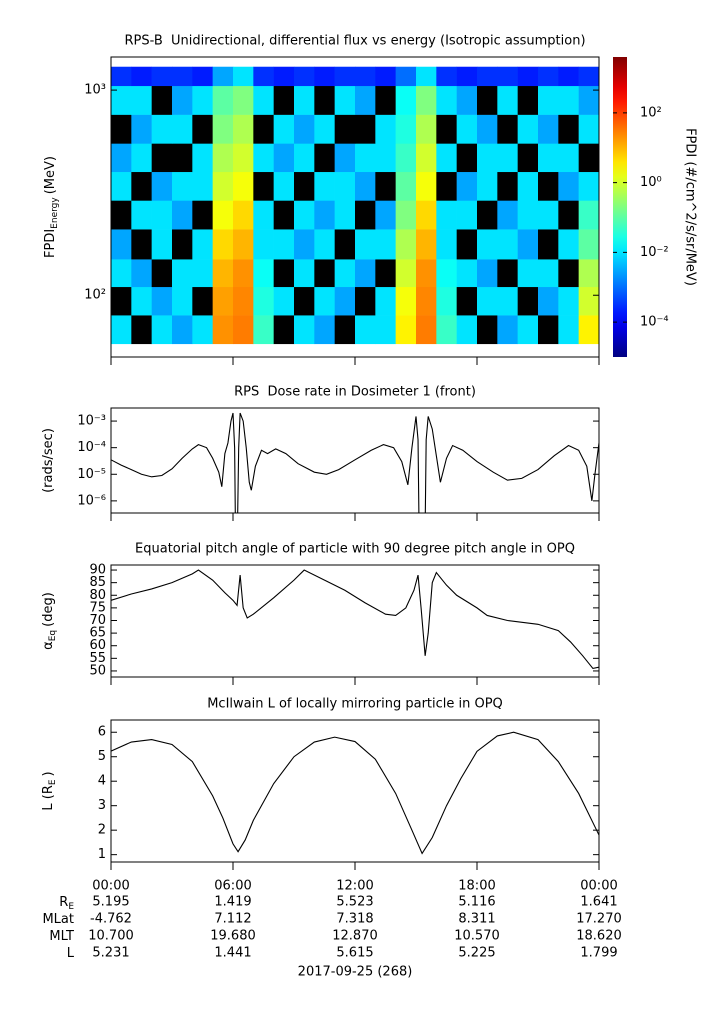 Image resolution: width=725 pixels, height=1019 pixels. I want to click on y-tick-label: 10², so click(95, 295).